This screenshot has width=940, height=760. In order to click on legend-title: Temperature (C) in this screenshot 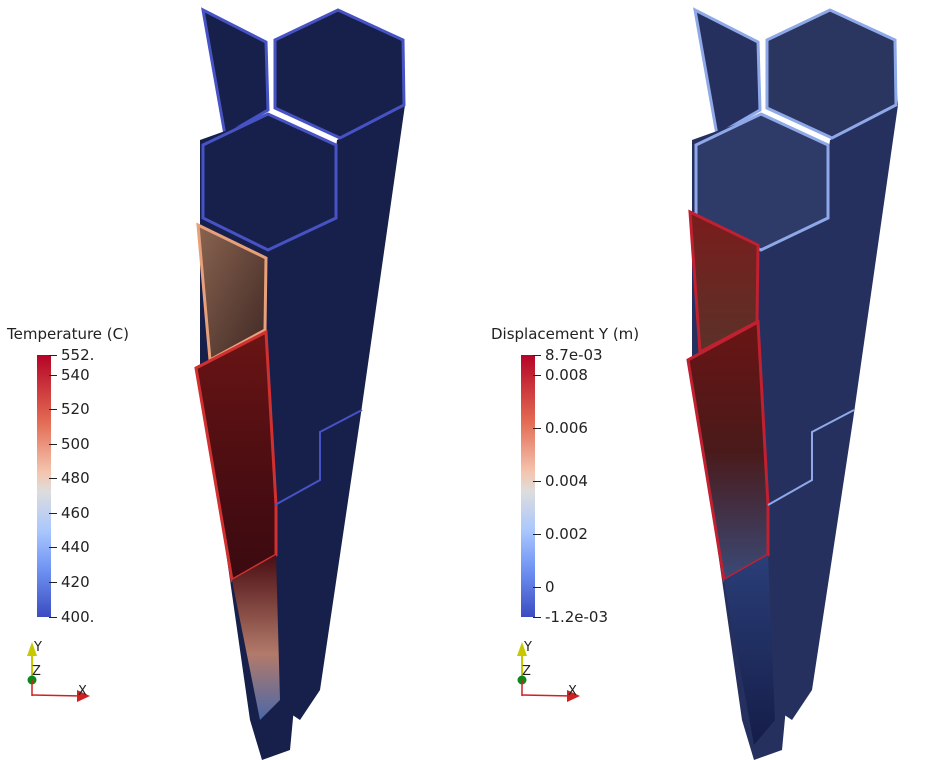, I will do `click(68, 334)`.